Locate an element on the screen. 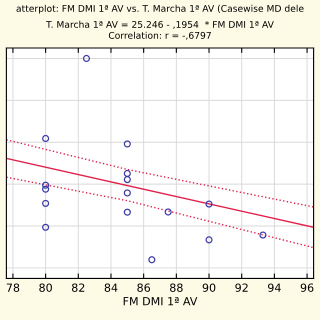  x-tick-label: 94 is located at coordinates (274, 287).